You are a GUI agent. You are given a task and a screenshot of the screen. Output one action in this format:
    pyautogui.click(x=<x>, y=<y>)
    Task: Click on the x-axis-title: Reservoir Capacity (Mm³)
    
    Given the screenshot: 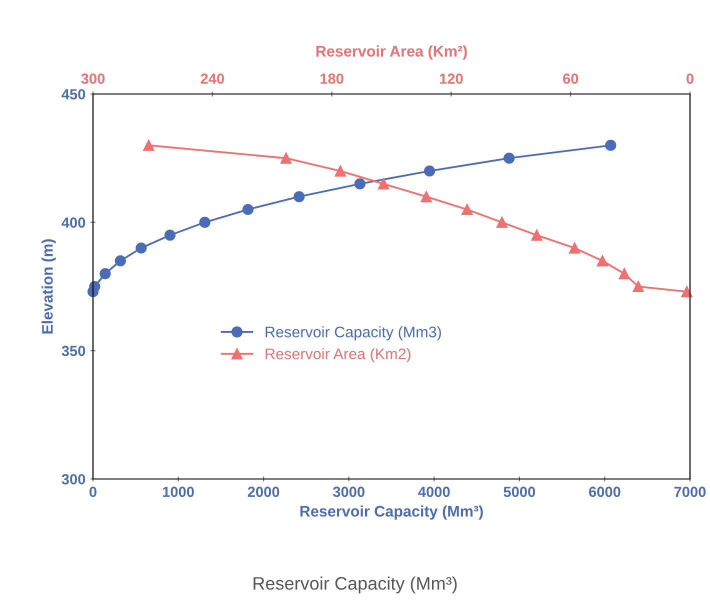 What is the action you would take?
    pyautogui.click(x=391, y=512)
    